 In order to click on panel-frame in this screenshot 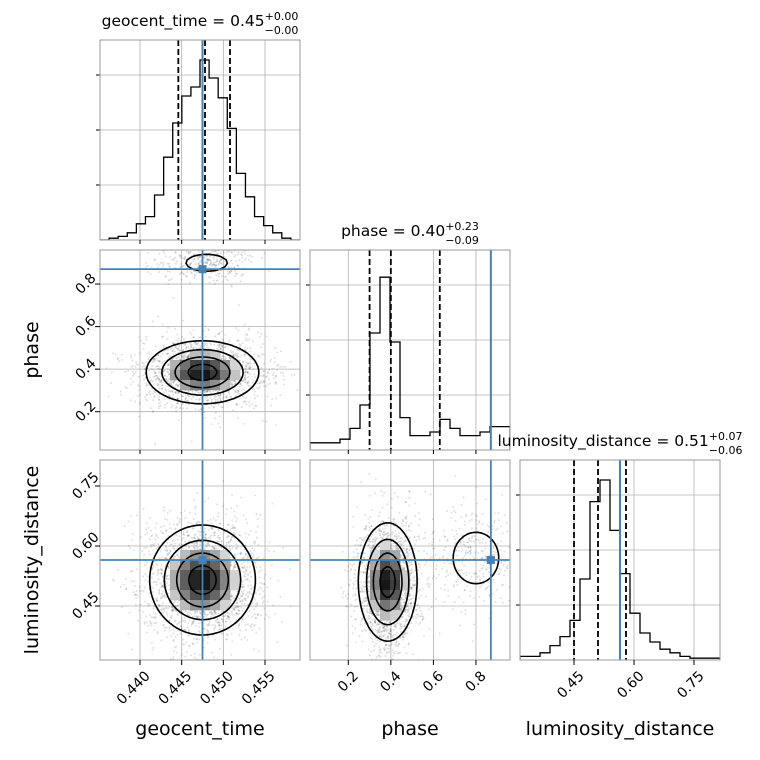, I will do `click(200, 350)`.